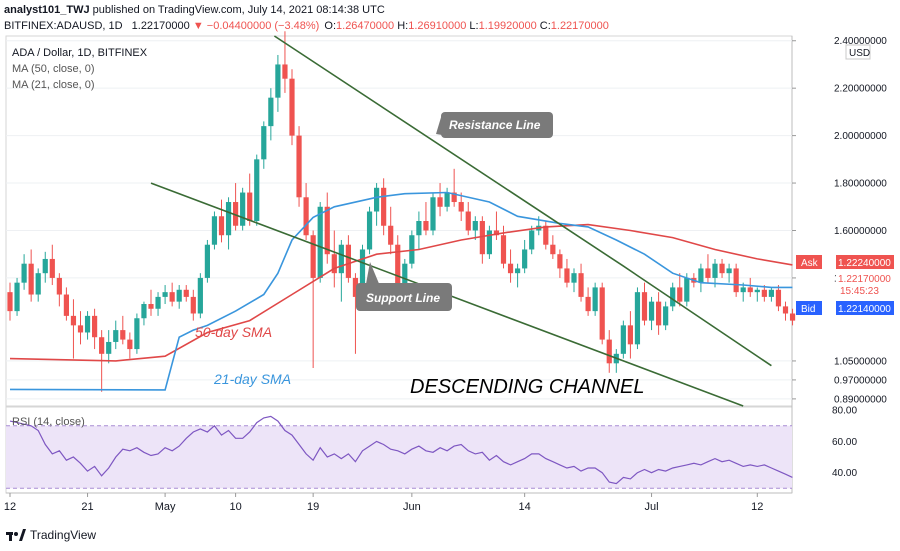 Image resolution: width=900 pixels, height=551 pixels. I want to click on ask-tag: Ask 1.22240000, so click(845, 262).